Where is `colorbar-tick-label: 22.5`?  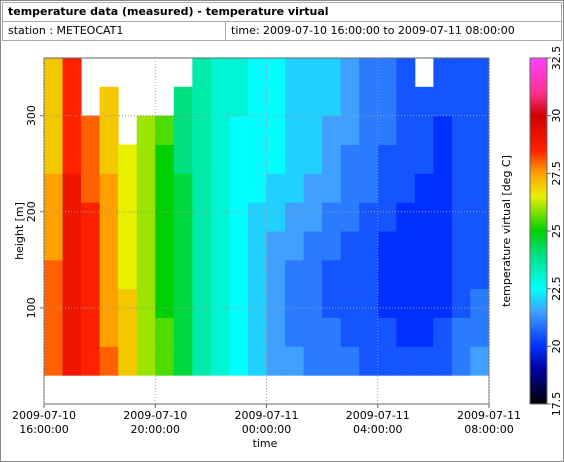
colorbar-tick-label: 22.5 is located at coordinates (556, 288).